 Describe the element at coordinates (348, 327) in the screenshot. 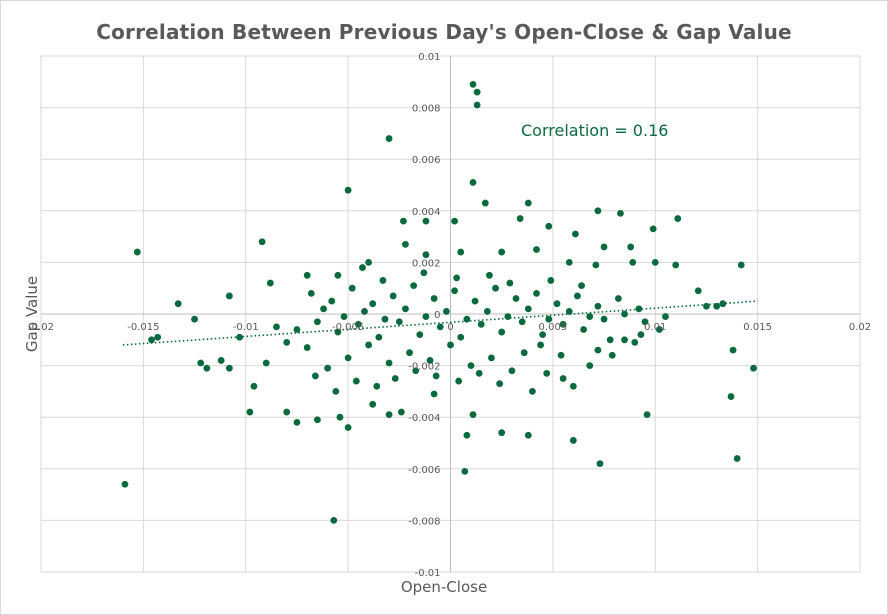

I see `x-tick-label: -0.005` at that location.